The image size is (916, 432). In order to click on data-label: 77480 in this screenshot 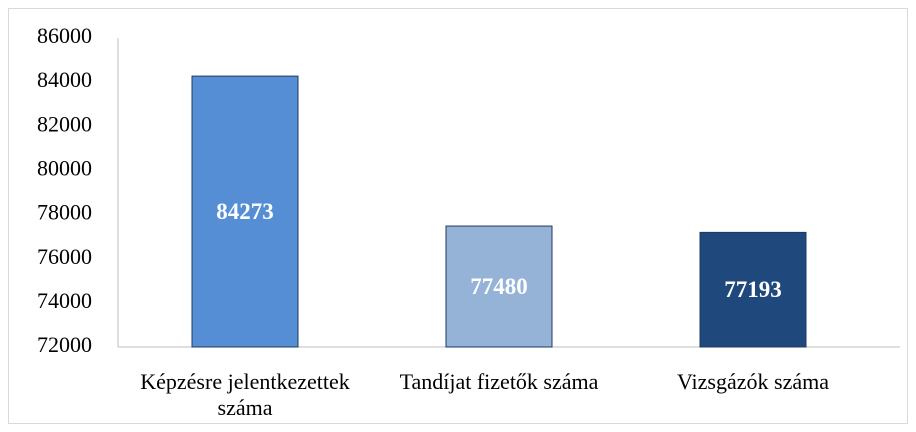, I will do `click(499, 286)`.